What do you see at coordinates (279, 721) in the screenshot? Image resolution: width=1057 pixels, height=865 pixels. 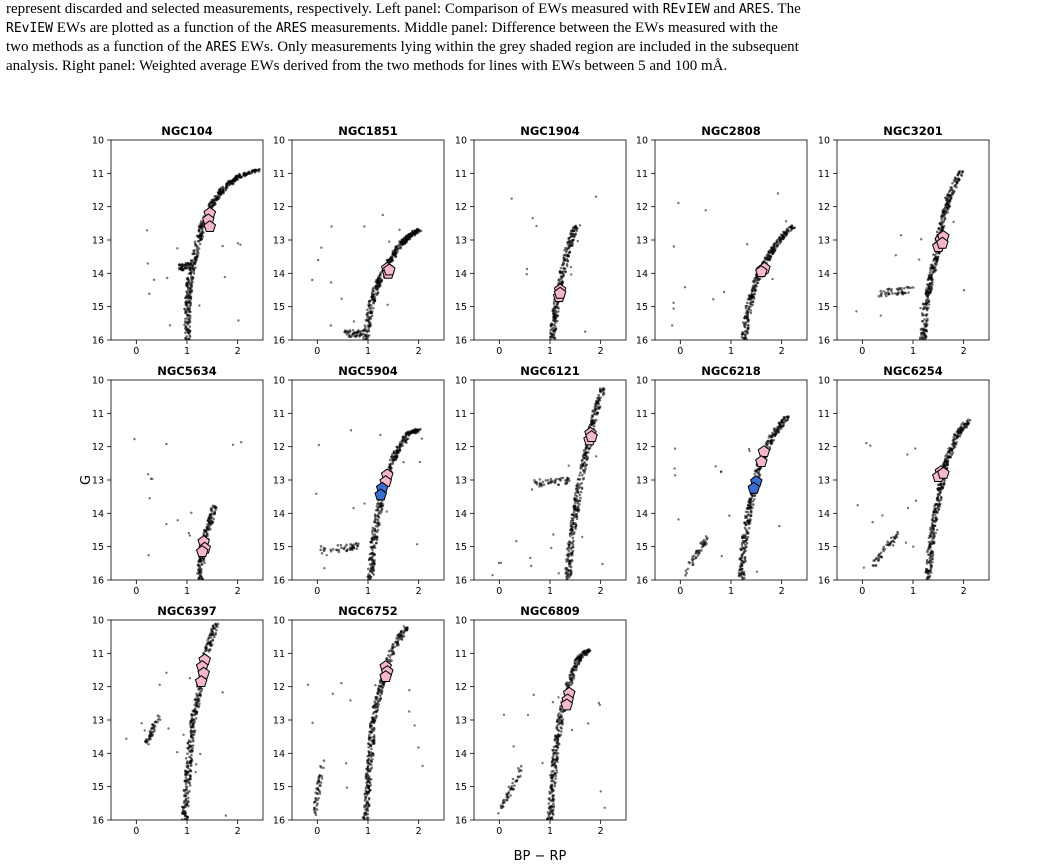 I see `y-tick-label: 13` at bounding box center [279, 721].